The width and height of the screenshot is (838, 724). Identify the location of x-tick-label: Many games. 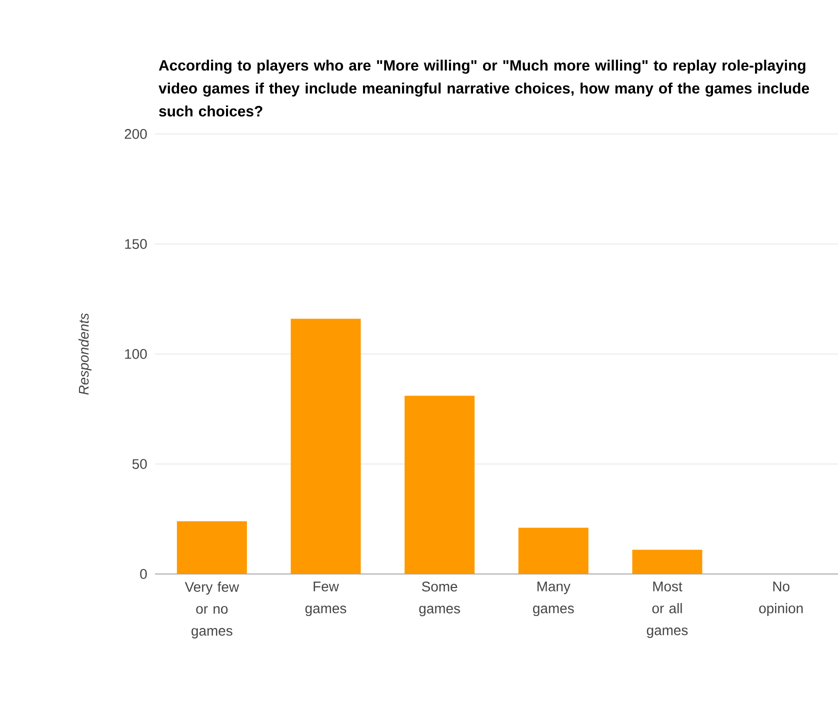
(553, 599).